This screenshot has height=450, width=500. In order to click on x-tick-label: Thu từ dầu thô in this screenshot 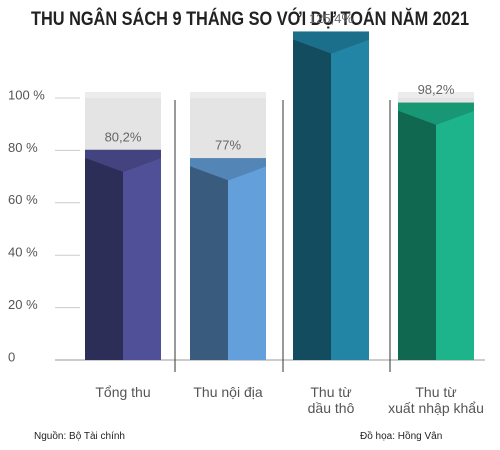, I will do `click(331, 400)`.